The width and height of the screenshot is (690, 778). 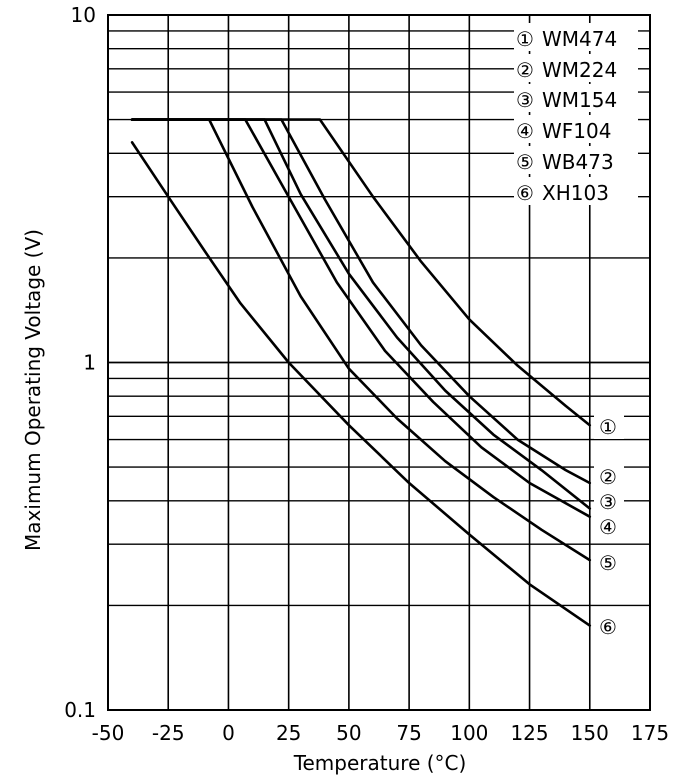 I want to click on end-label-WM224: ②, so click(x=608, y=477).